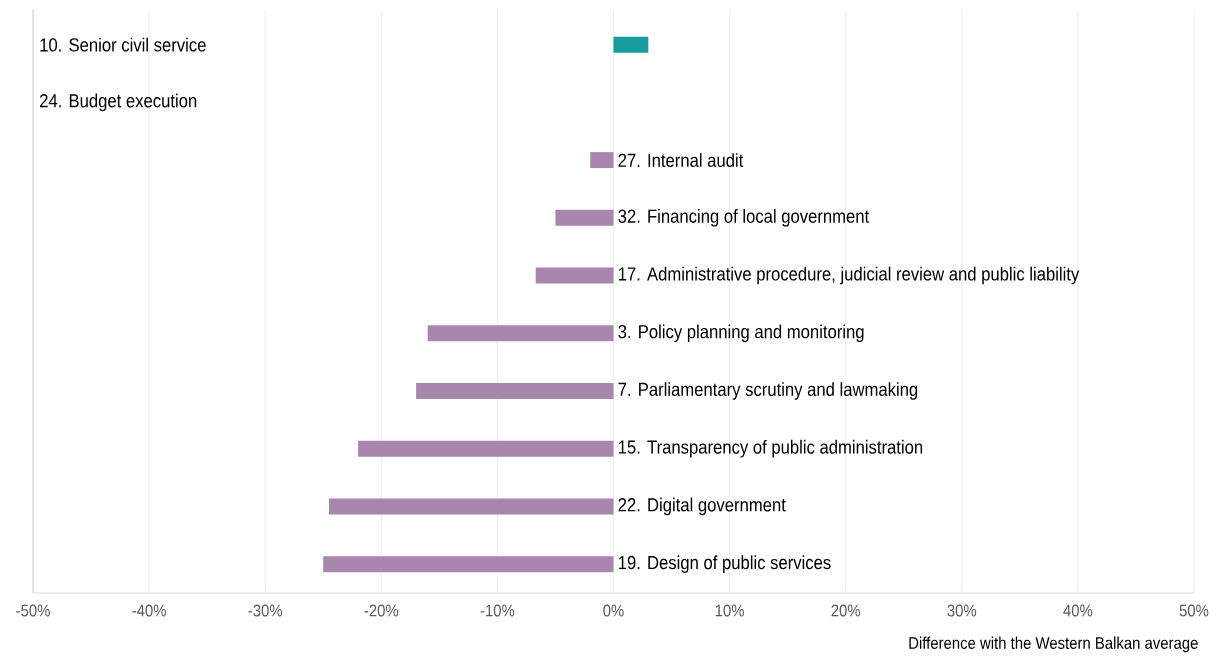 Image resolution: width=1231 pixels, height=666 pixels. I want to click on x-tick-label: 20%, so click(846, 610).